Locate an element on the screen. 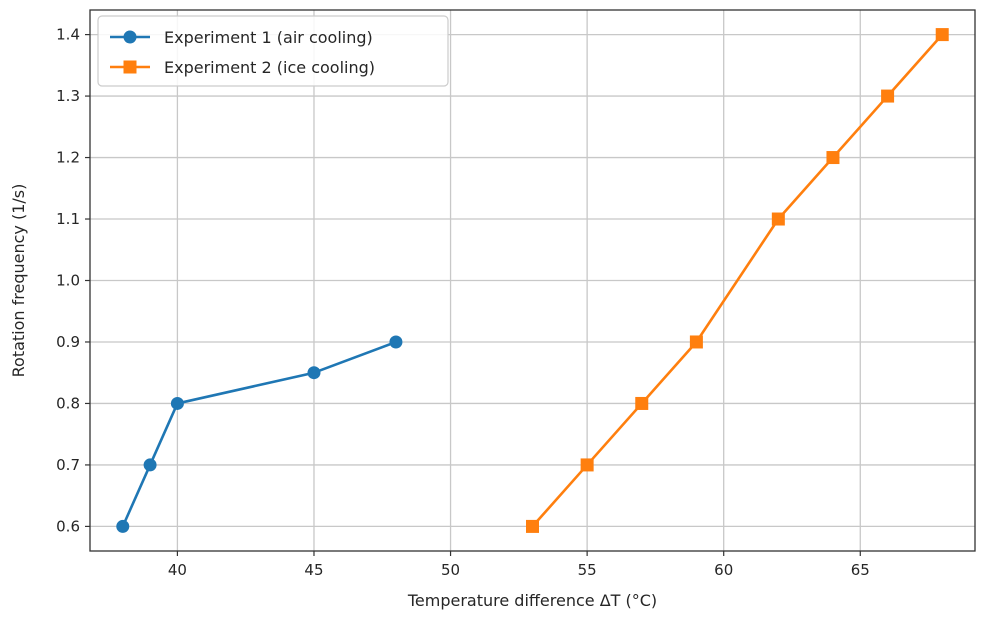  legend-box is located at coordinates (273, 51).